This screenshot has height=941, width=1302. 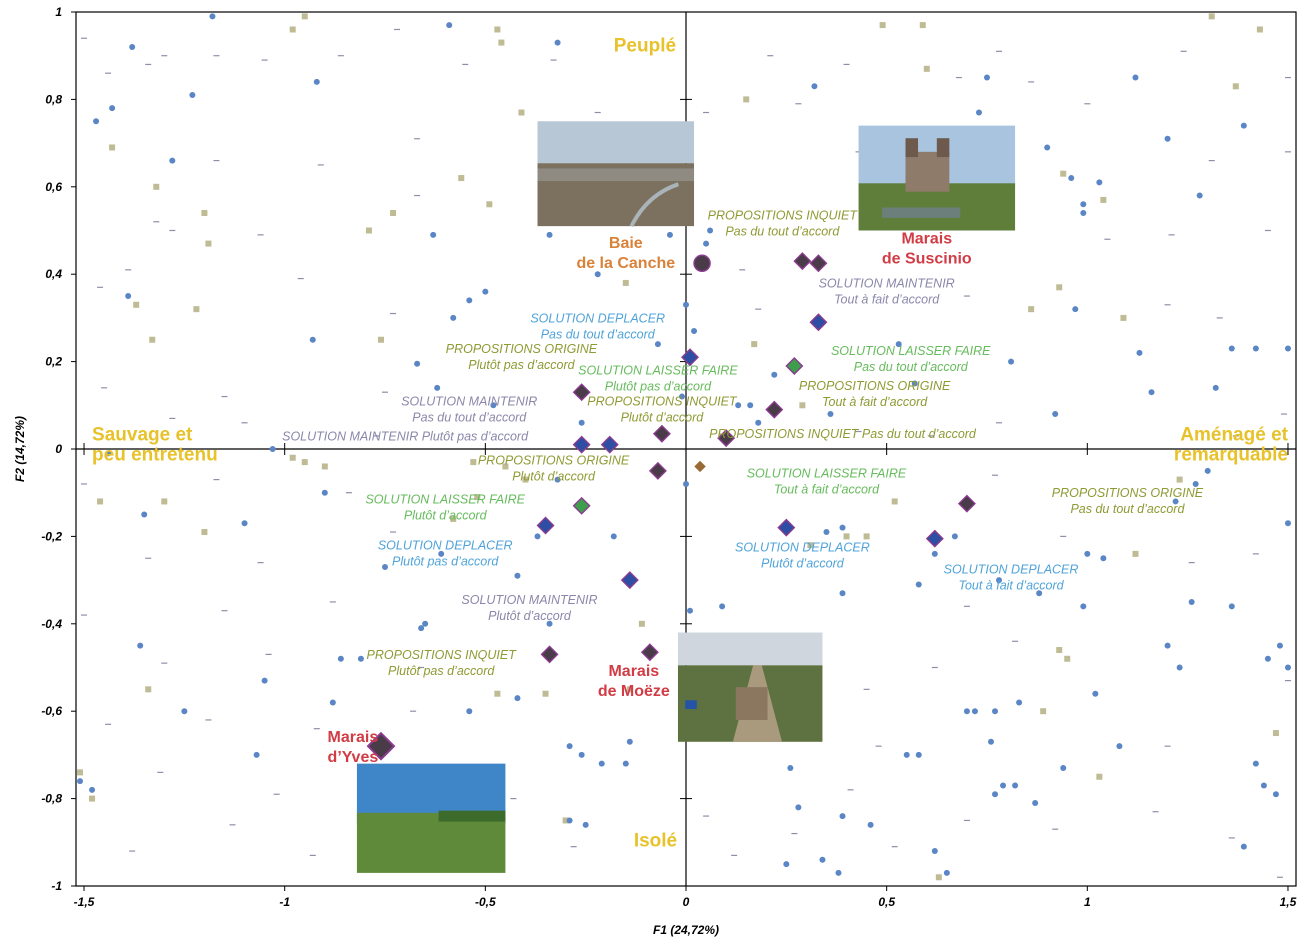 I want to click on modality-label-line: PROPOSITIONS ORIGINE, so click(x=554, y=460).